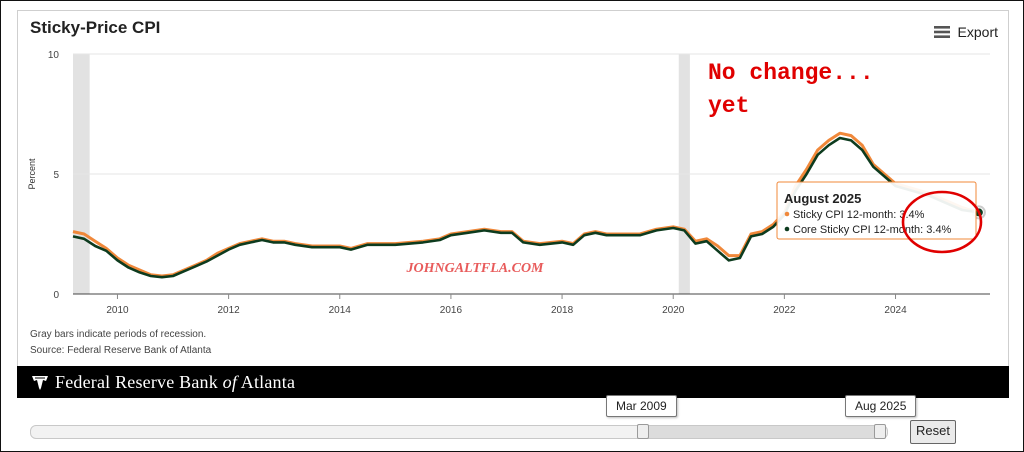 The image size is (1024, 452). I want to click on x-tick-label: 2024, so click(895, 310).